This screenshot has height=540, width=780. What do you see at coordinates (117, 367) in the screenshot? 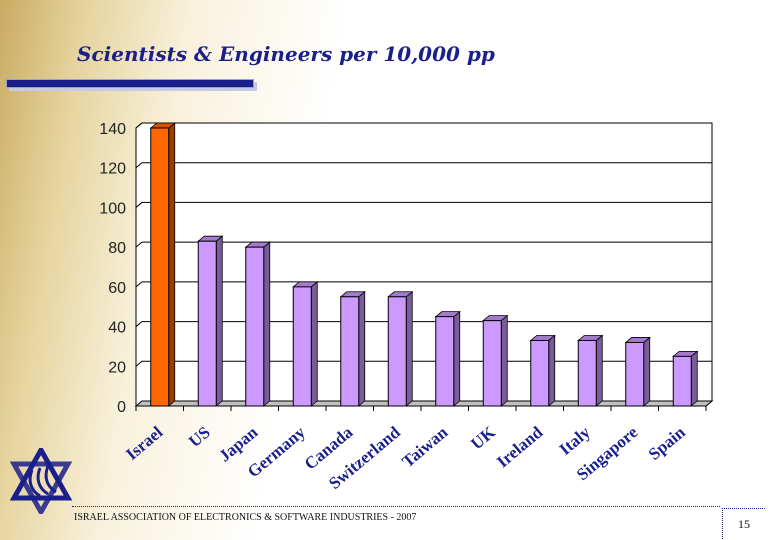
I see `y-tick-label: 20` at bounding box center [117, 367].